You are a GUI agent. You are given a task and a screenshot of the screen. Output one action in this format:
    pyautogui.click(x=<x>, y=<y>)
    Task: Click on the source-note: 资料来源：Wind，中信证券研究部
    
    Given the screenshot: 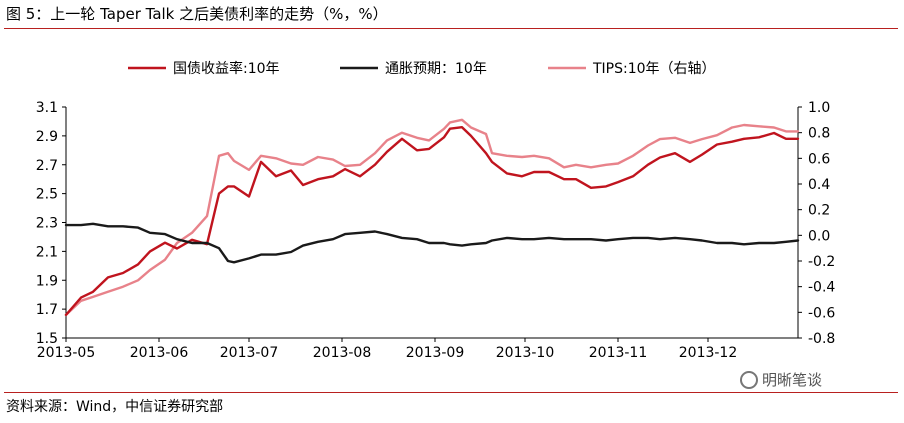 What is the action you would take?
    pyautogui.click(x=115, y=407)
    